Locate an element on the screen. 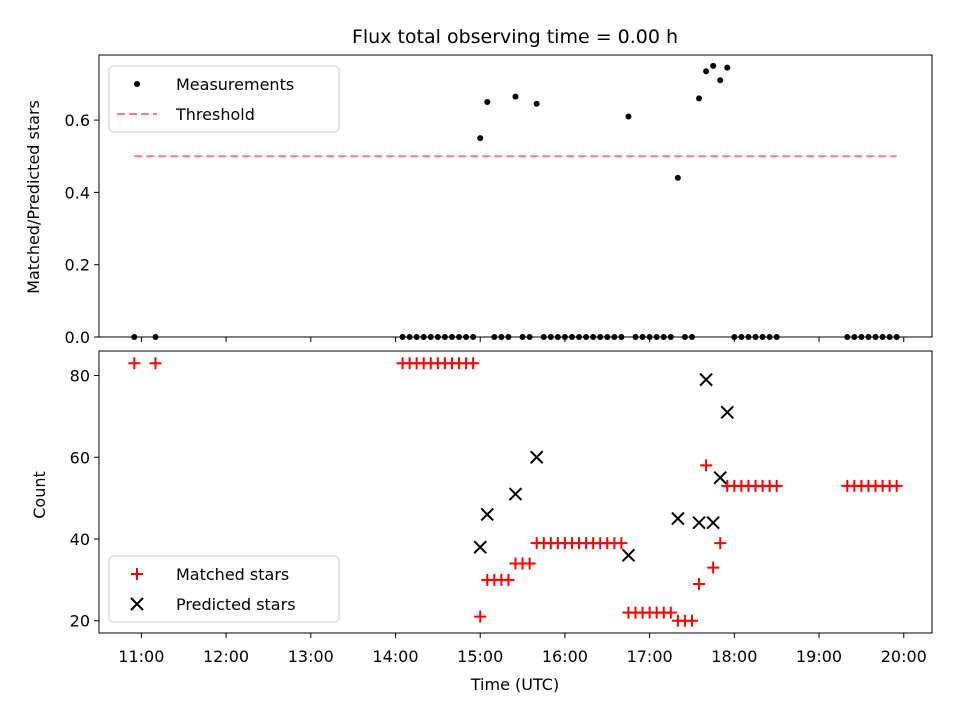 The image size is (960, 720). bottom-xtick-label: 18:00 is located at coordinates (734, 656).